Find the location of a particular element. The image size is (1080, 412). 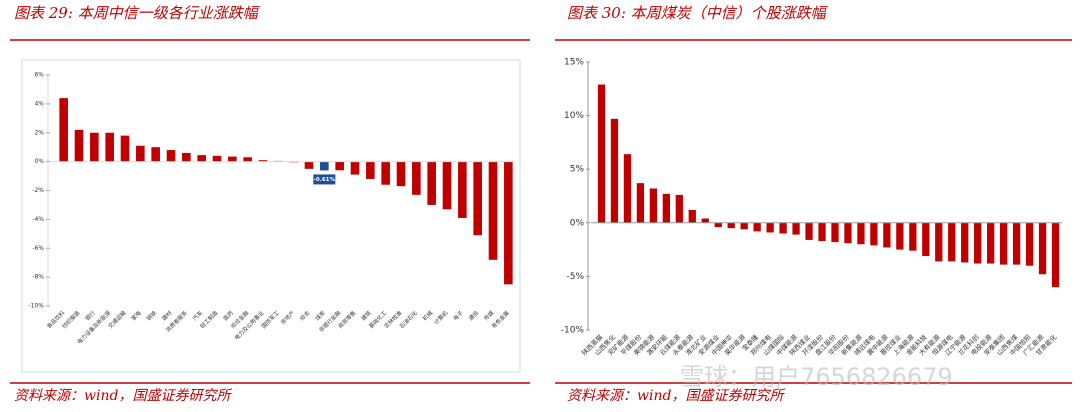

value-label: -0.61% is located at coordinates (325, 180).